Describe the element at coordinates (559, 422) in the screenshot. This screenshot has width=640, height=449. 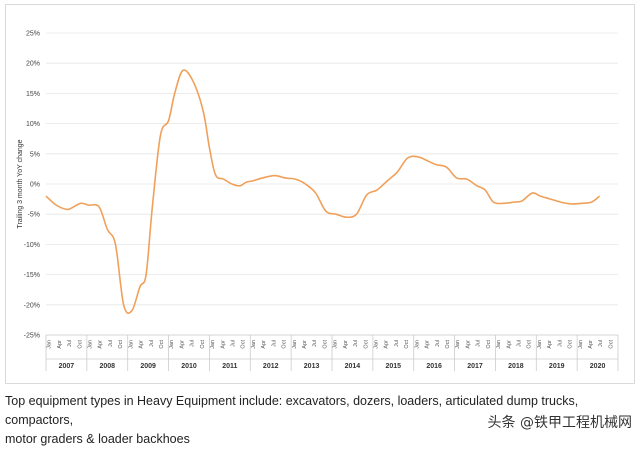
I see `watermark: 头条 @铁甲工程机械网` at that location.